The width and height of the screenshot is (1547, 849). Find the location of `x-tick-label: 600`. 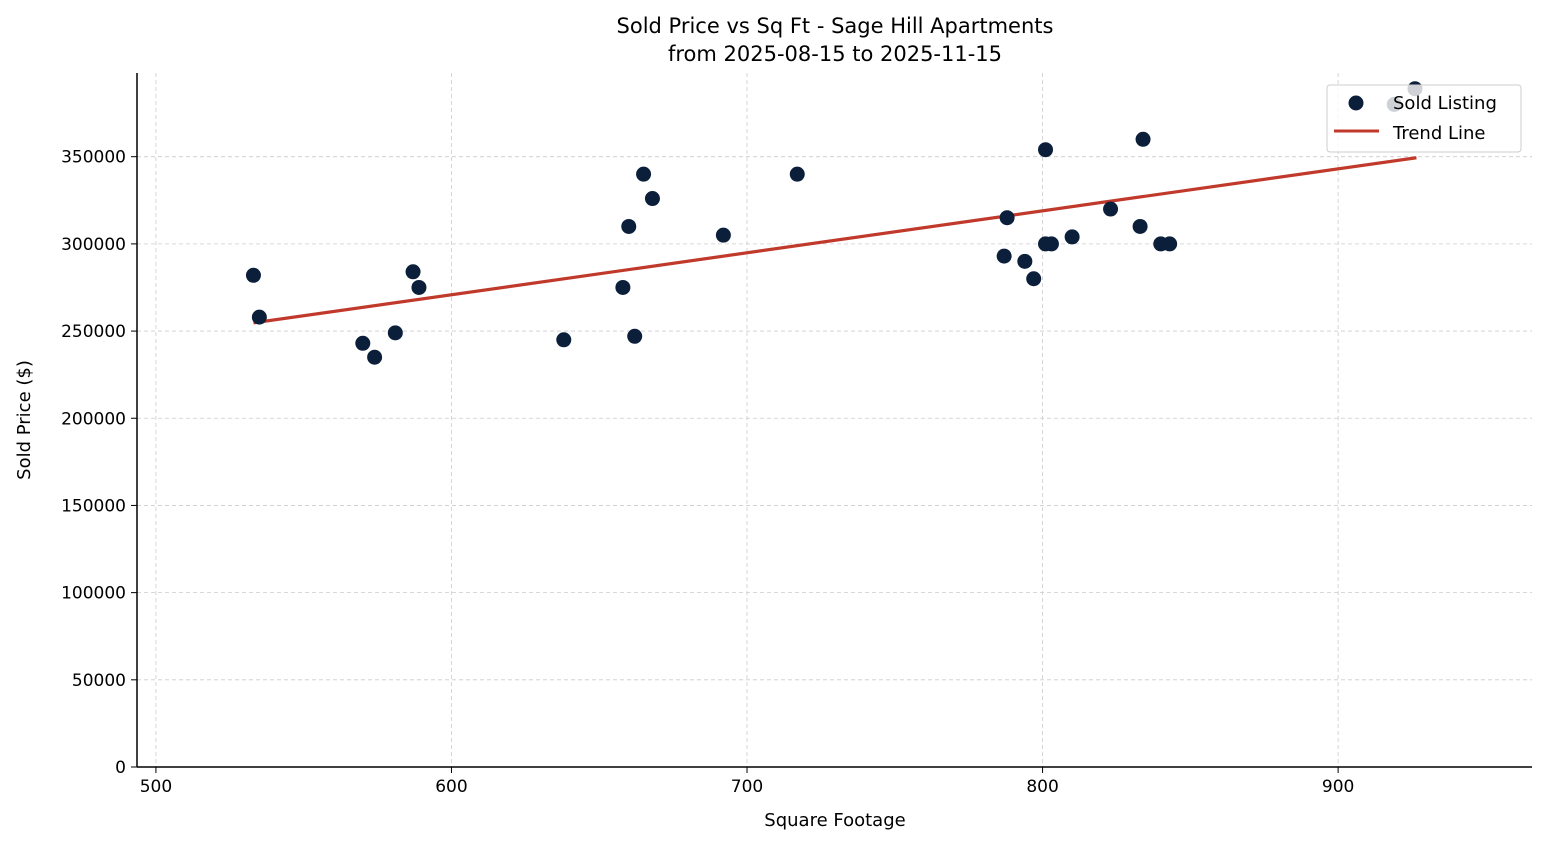

x-tick-label: 600 is located at coordinates (451, 787).